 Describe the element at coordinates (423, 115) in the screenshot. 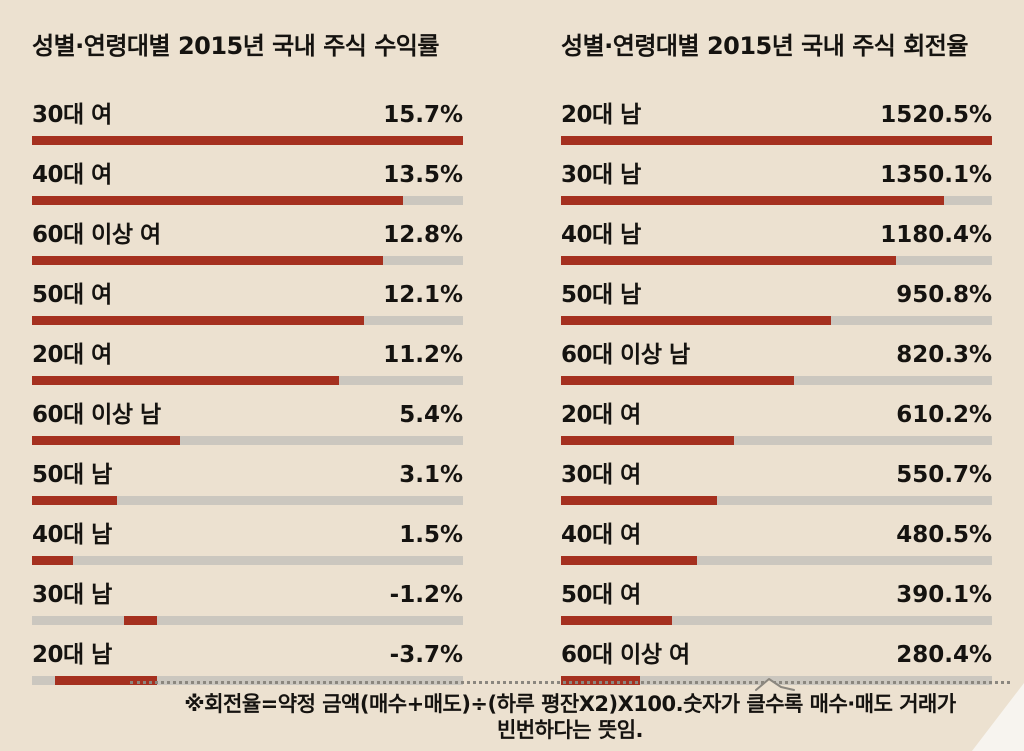

I see `value-label: 15.7%` at that location.